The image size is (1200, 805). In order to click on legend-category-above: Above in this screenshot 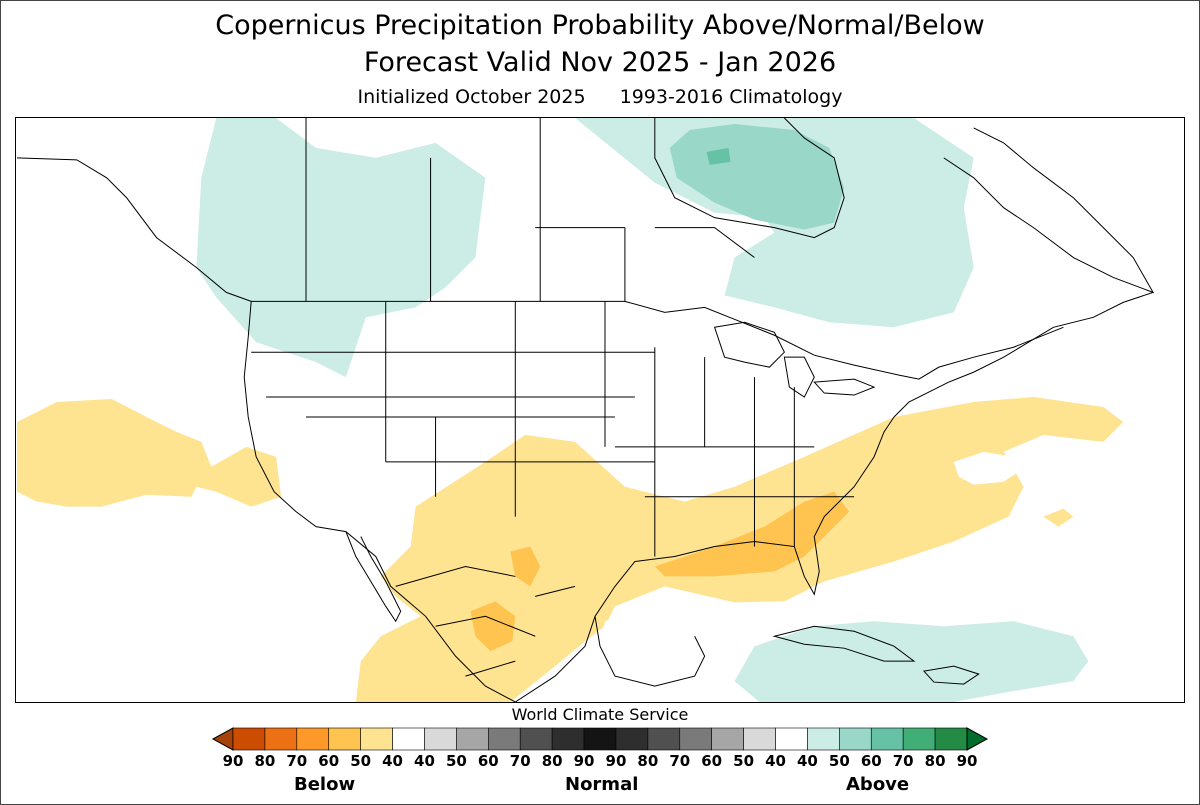, I will do `click(878, 784)`.